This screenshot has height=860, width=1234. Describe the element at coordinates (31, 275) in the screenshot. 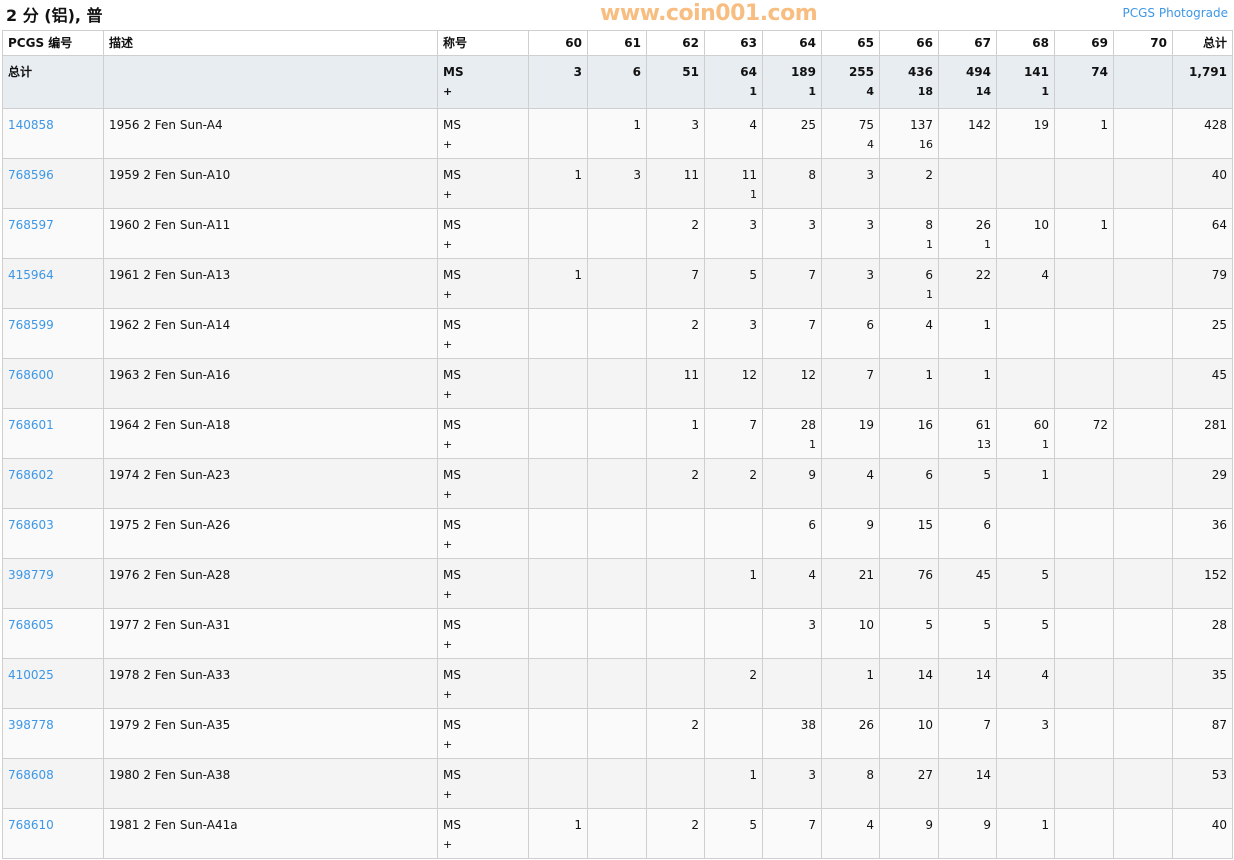

I see `pcgs-number-link: 415964` at that location.